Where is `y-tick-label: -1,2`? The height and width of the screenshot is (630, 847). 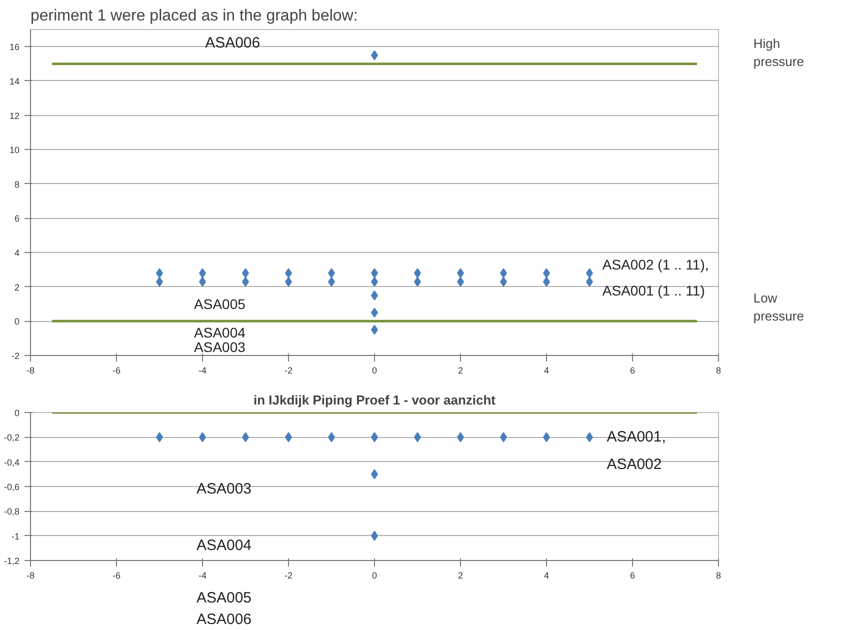 y-tick-label: -1,2 is located at coordinates (12, 561).